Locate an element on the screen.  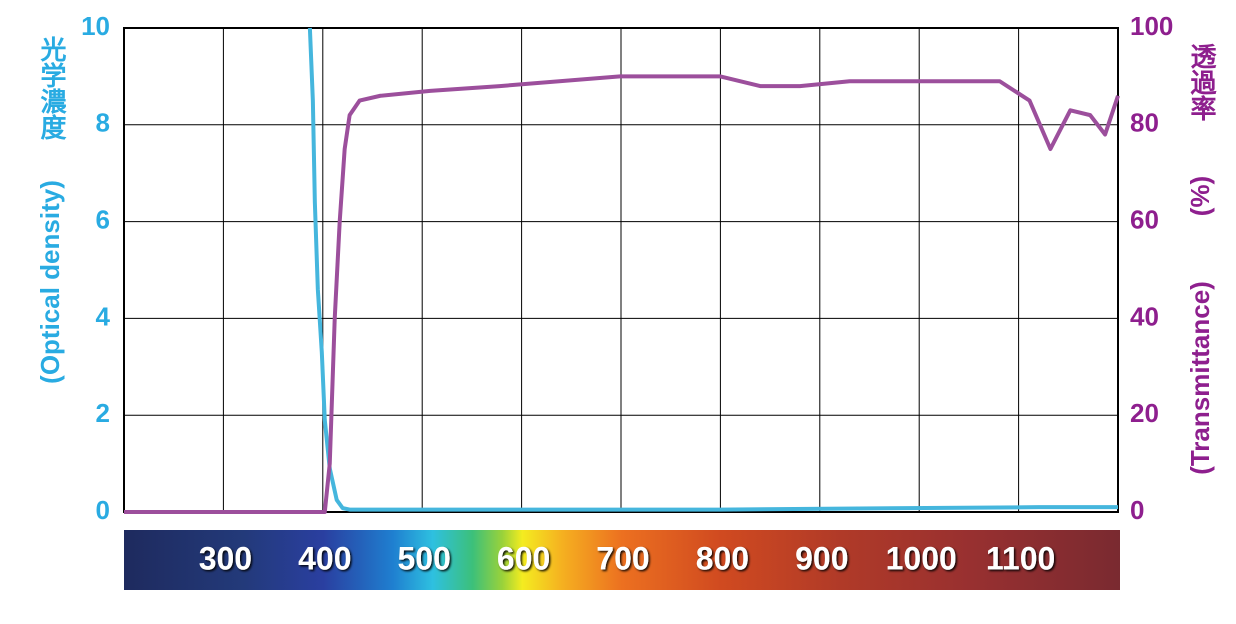
spectrum-bar is located at coordinates (622, 560).